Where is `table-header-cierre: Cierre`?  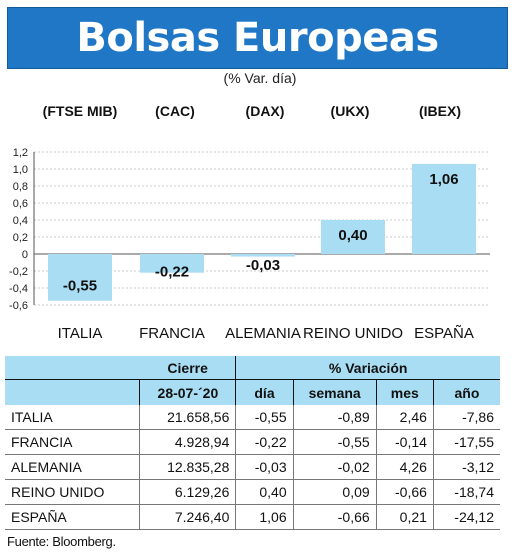 table-header-cierre: Cierre is located at coordinates (187, 368).